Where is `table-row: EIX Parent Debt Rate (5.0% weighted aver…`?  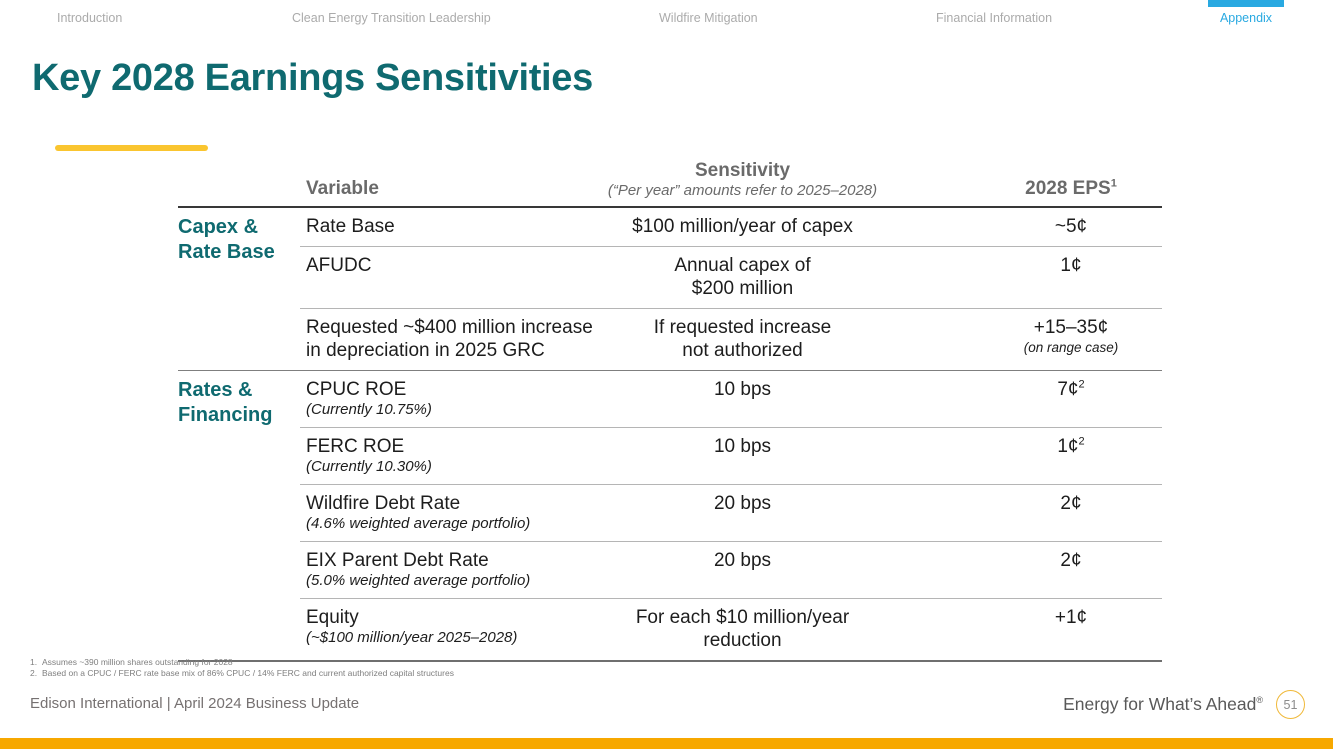 table-row: EIX Parent Debt Rate (5.0% weighted aver… is located at coordinates (670, 570).